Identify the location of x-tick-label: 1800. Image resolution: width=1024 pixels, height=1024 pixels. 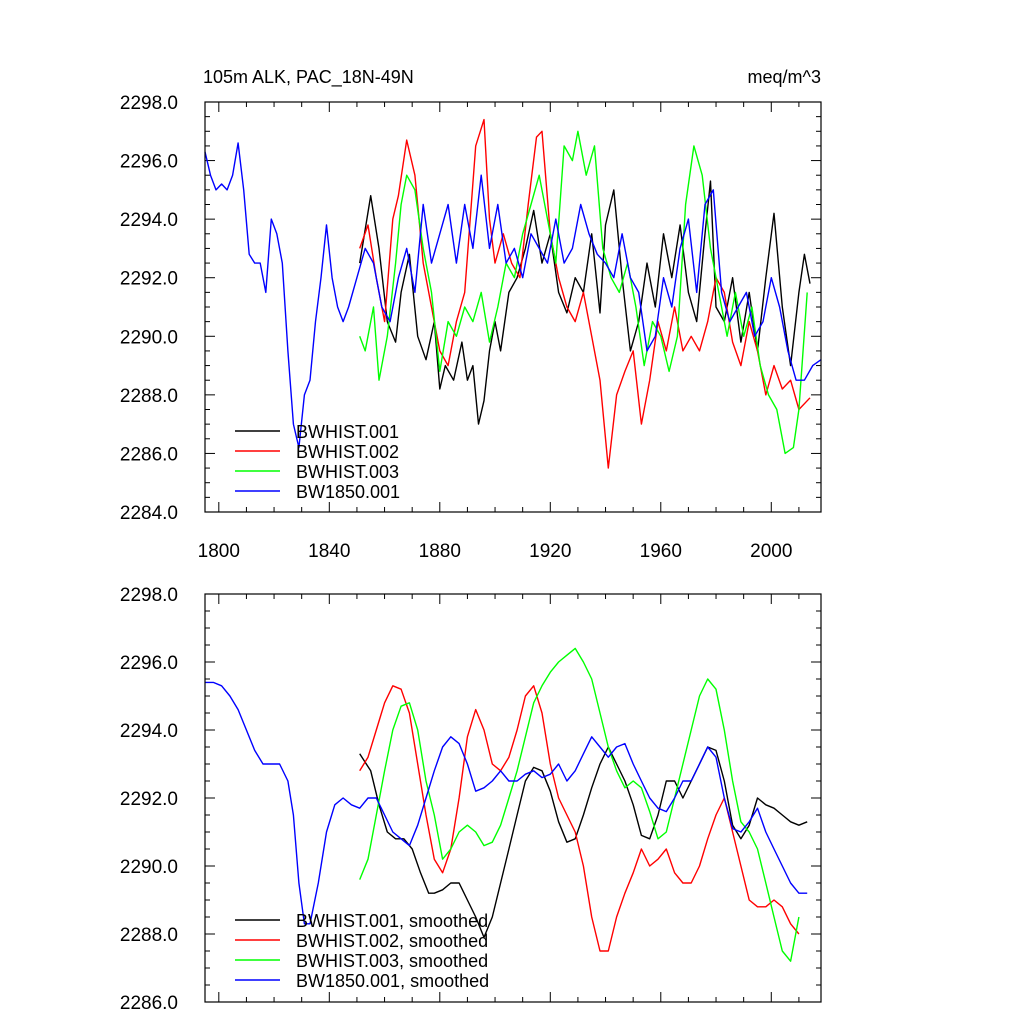
(219, 551).